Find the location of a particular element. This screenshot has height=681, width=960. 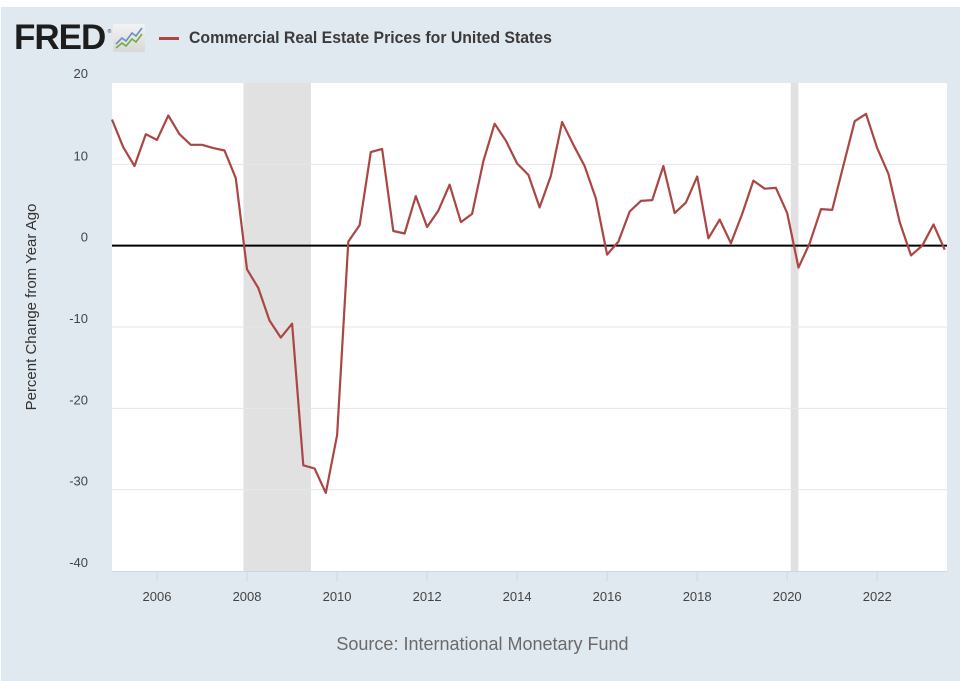

x-tick-label: 2006 is located at coordinates (157, 596).